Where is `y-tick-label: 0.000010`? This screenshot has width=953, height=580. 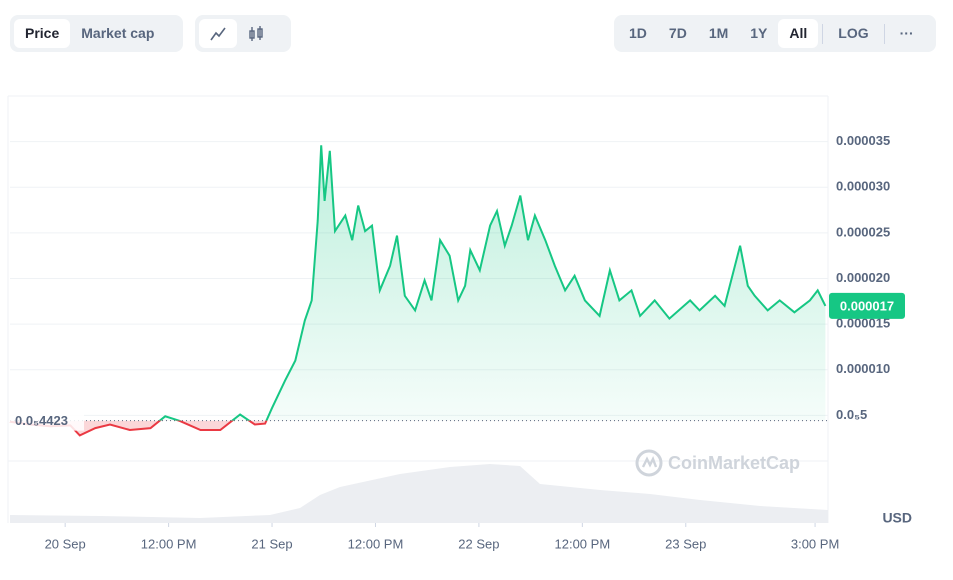 y-tick-label: 0.000010 is located at coordinates (863, 368).